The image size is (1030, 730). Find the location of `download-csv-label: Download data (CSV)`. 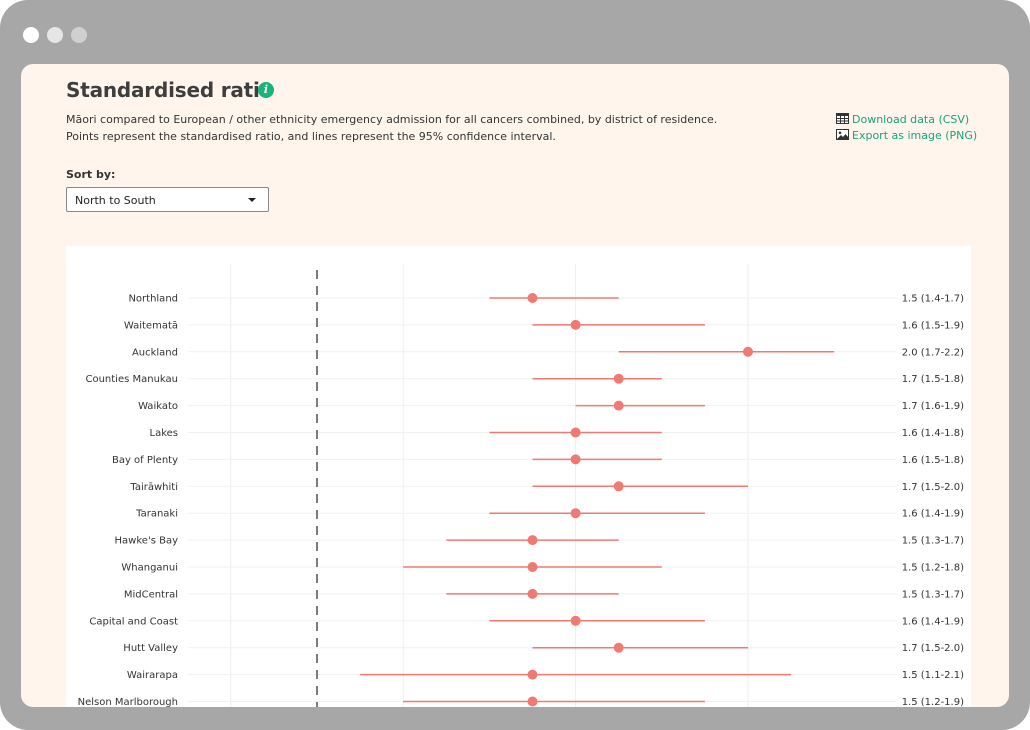

download-csv-label: Download data (CSV) is located at coordinates (911, 119).